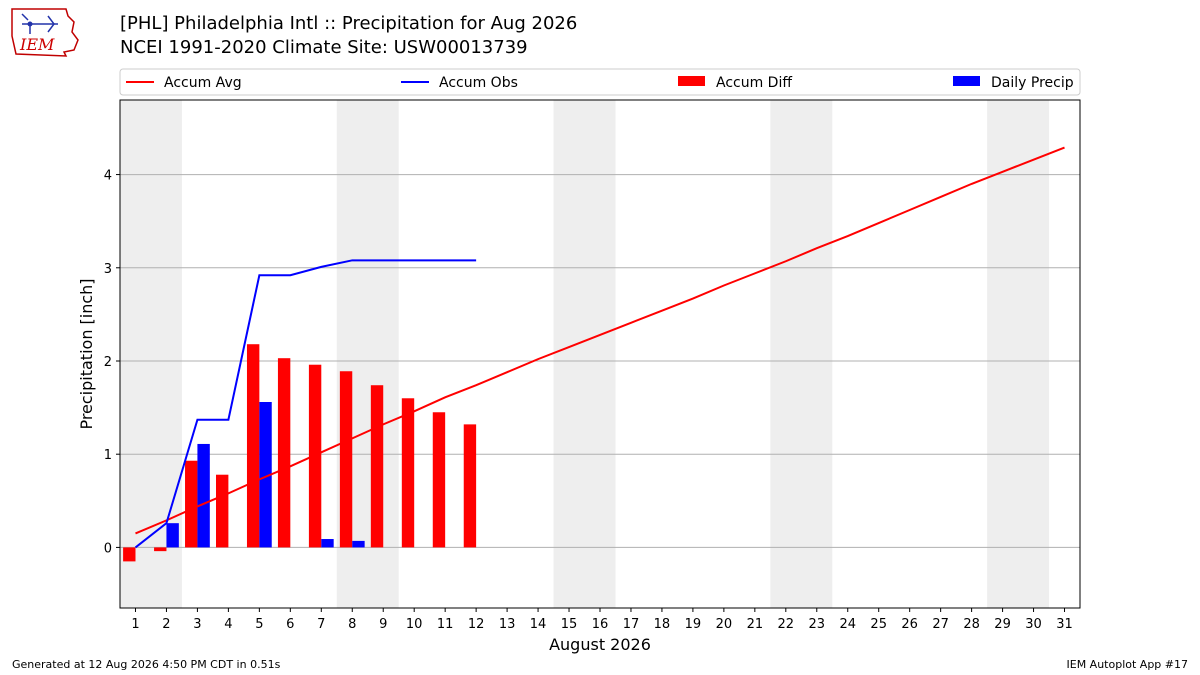 Image resolution: width=1200 pixels, height=675 pixels. I want to click on x-tick-label: 6, so click(290, 624).